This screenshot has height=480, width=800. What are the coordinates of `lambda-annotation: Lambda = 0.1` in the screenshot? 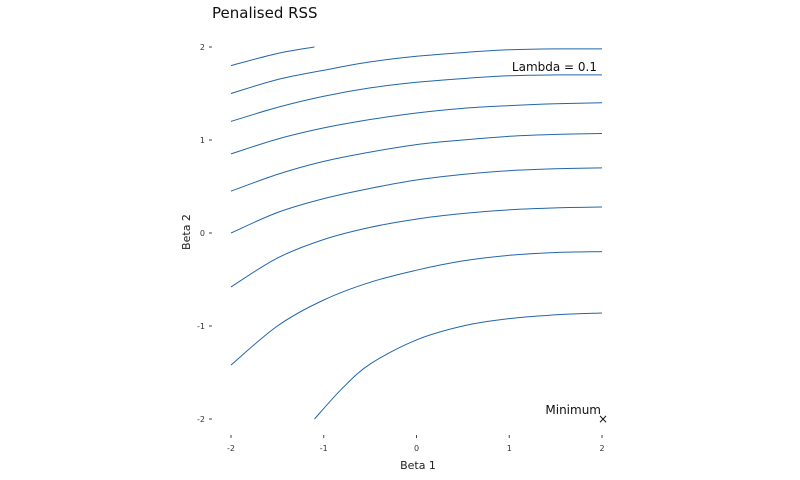 It's located at (554, 67).